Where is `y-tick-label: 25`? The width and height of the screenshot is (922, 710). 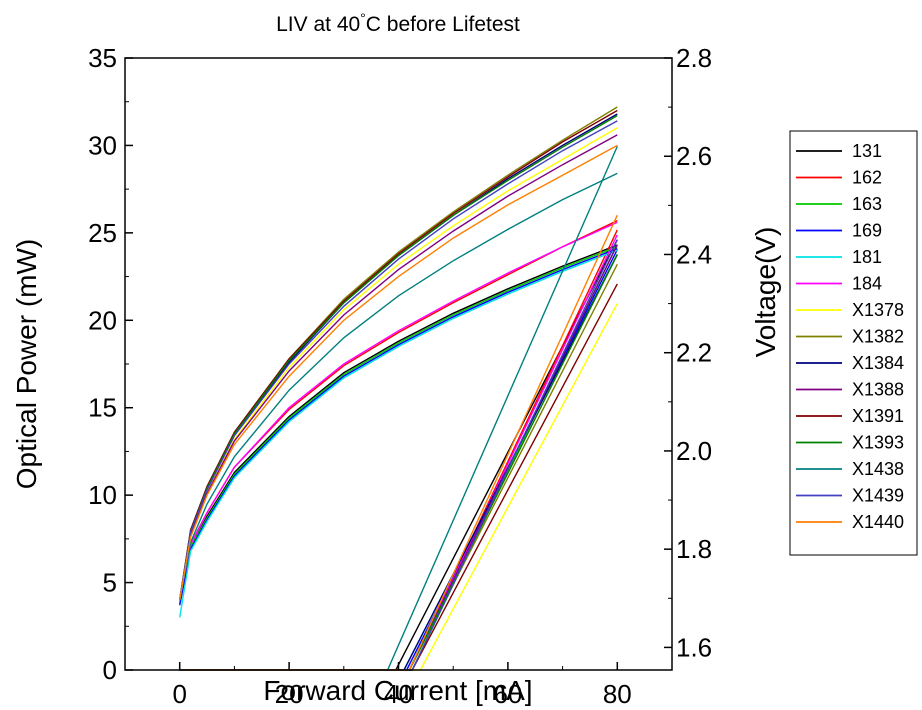
y-tick-label: 25 is located at coordinates (102, 233).